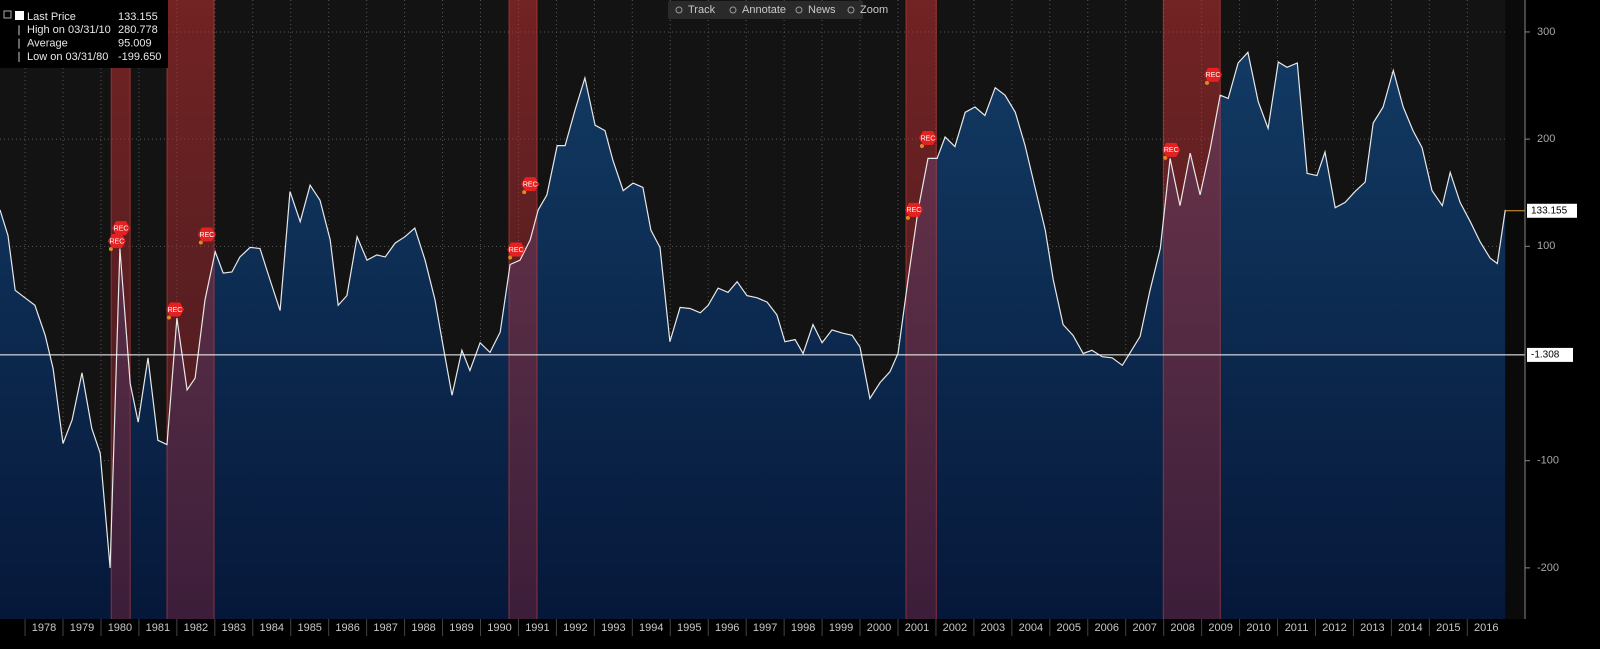 The image size is (1600, 649). What do you see at coordinates (82, 628) in the screenshot?
I see `x-tick-label: 1979` at bounding box center [82, 628].